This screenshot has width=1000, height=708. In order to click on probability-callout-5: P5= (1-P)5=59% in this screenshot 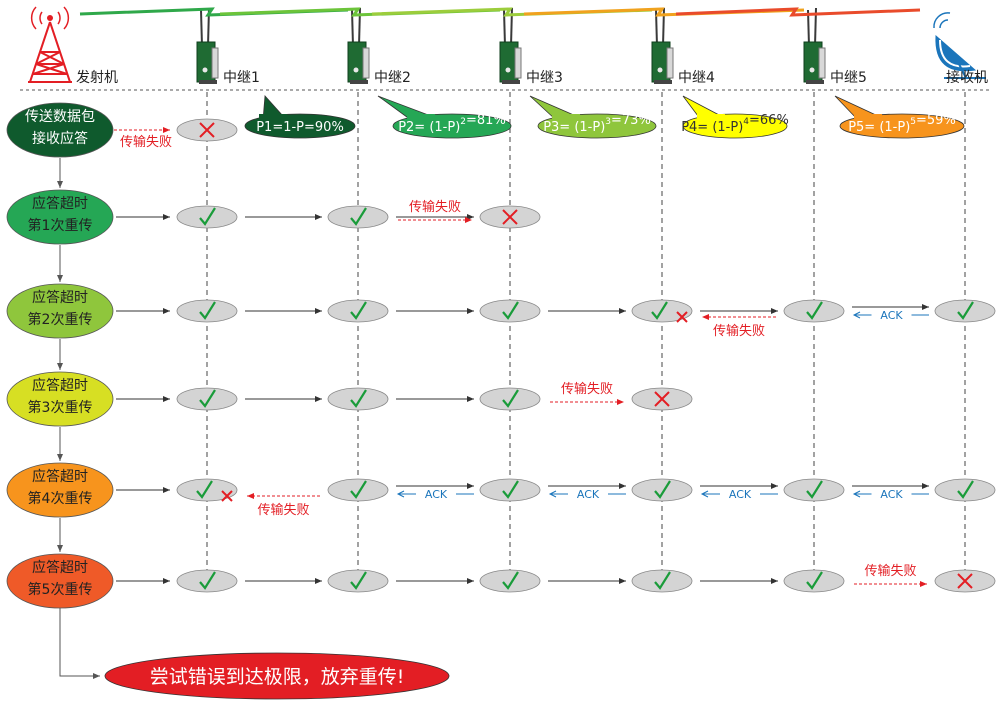, I will do `click(899, 117)`.